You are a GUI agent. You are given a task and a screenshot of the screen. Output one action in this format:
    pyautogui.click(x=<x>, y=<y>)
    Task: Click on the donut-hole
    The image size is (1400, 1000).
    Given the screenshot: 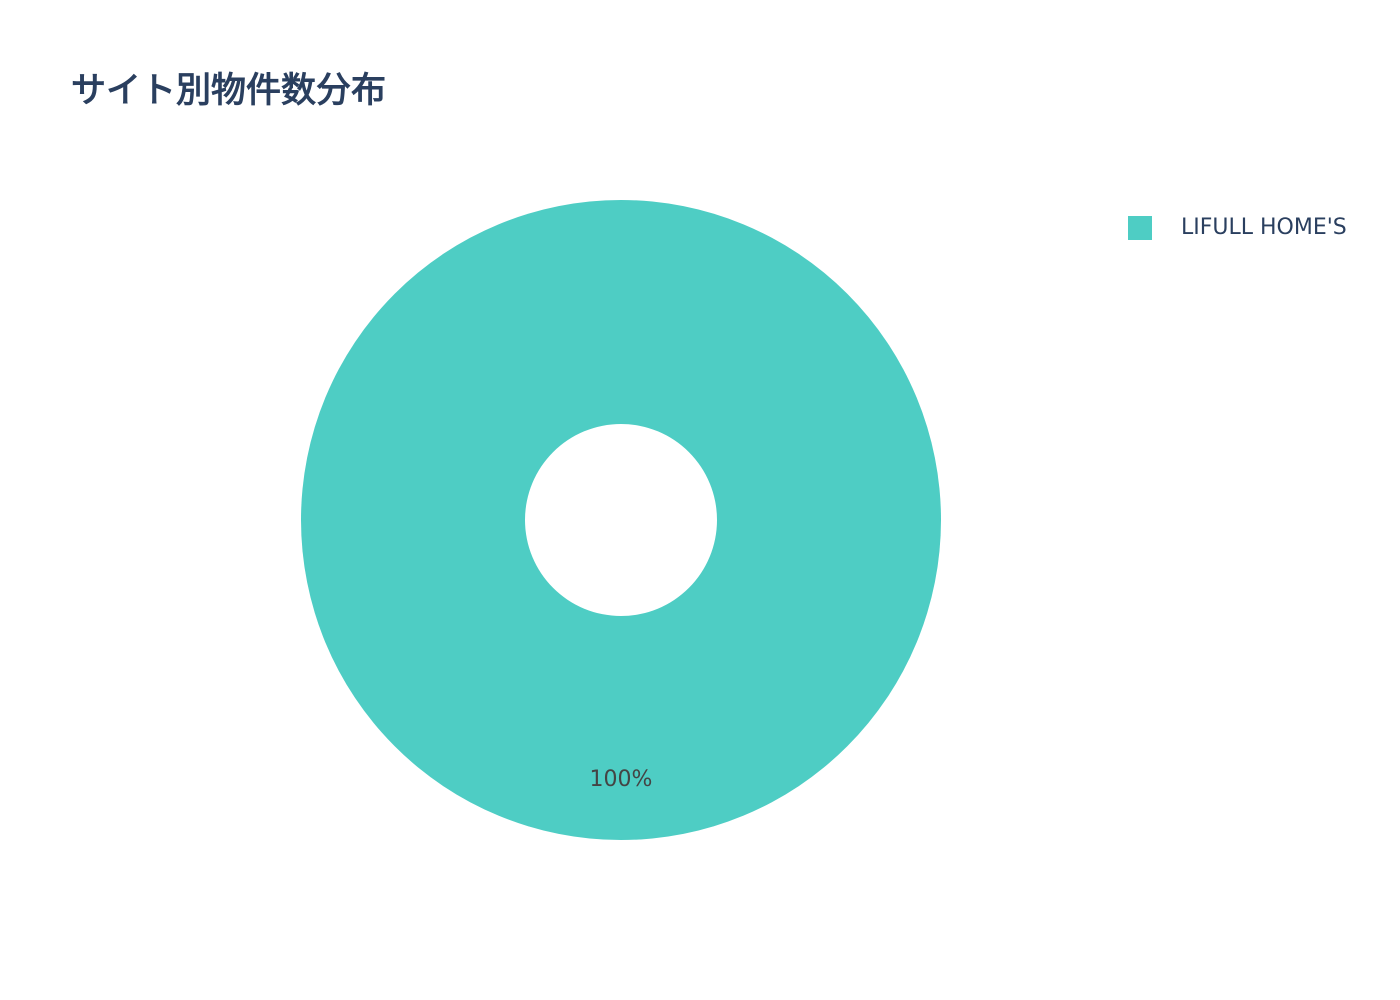 What is the action you would take?
    pyautogui.click(x=621, y=520)
    